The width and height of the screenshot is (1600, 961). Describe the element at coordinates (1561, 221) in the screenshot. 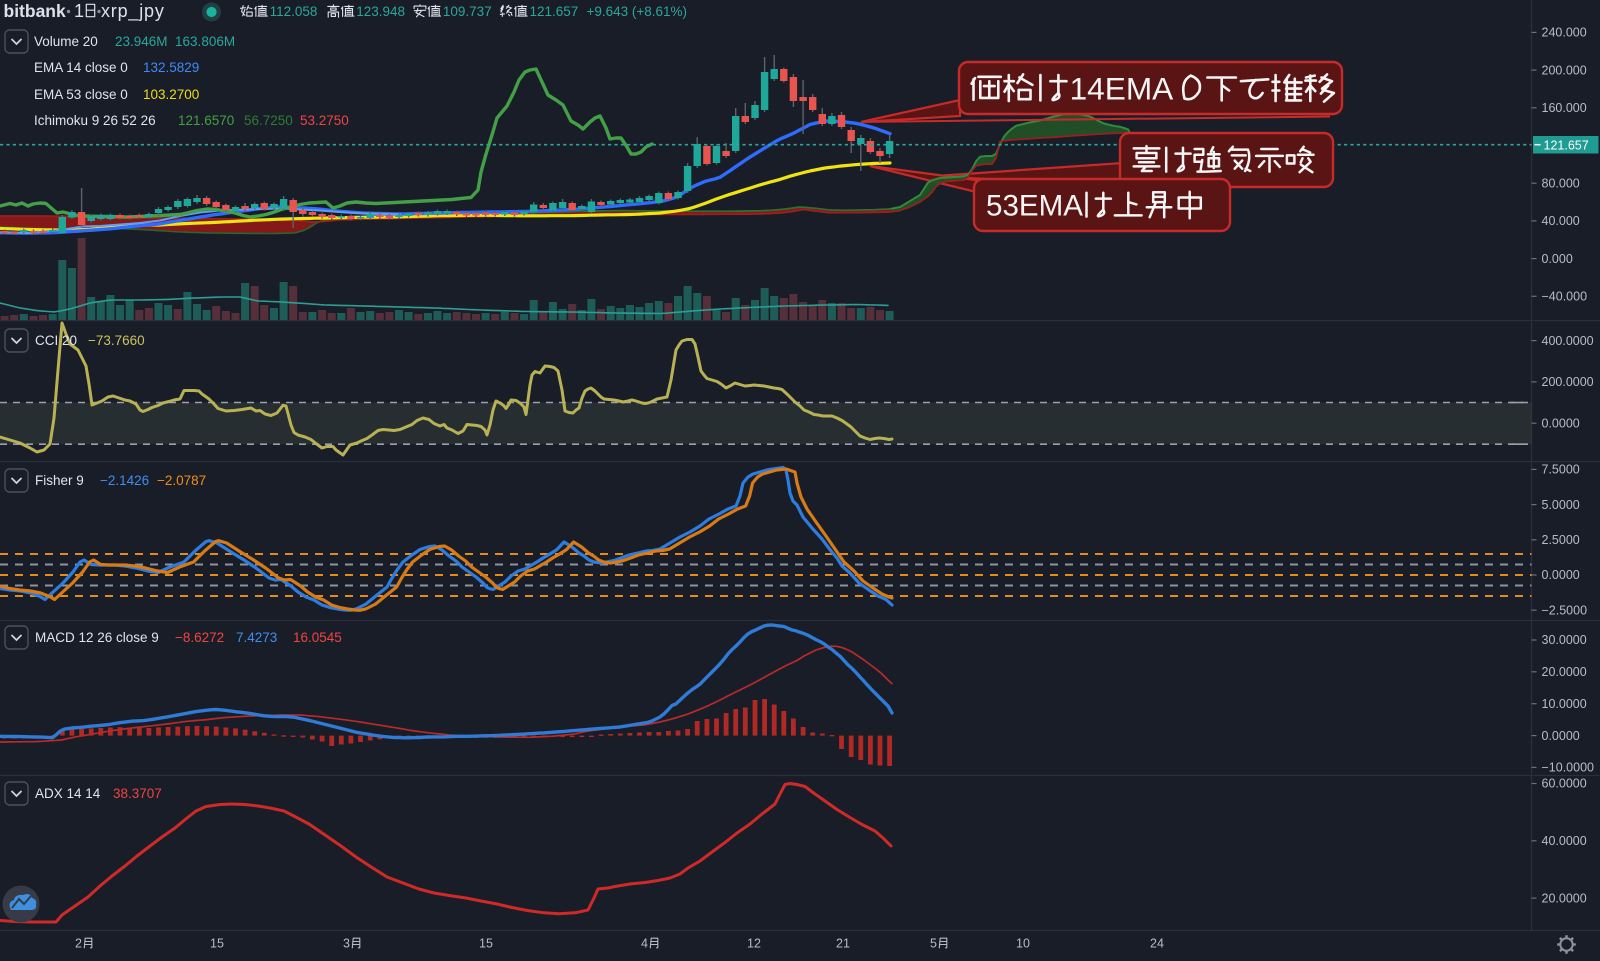

I see `svg-text: 40.000` at that location.